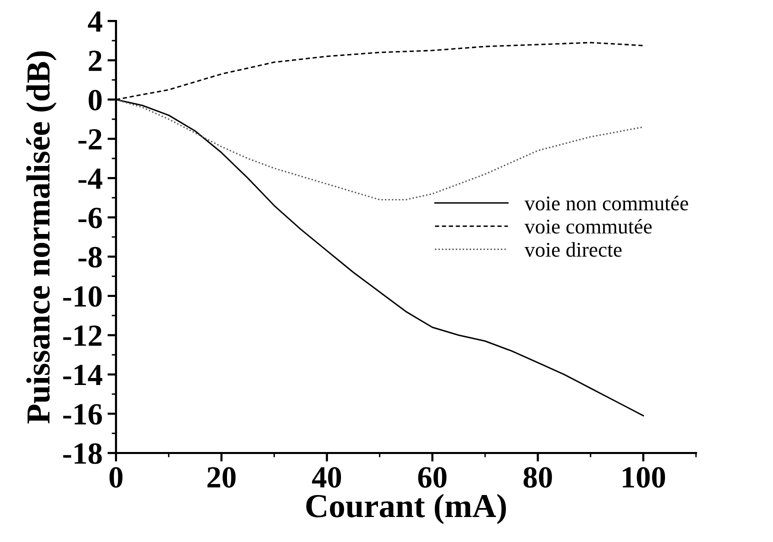 This screenshot has width=773, height=542. What do you see at coordinates (95, 60) in the screenshot?
I see `y-tick-label: 2` at bounding box center [95, 60].